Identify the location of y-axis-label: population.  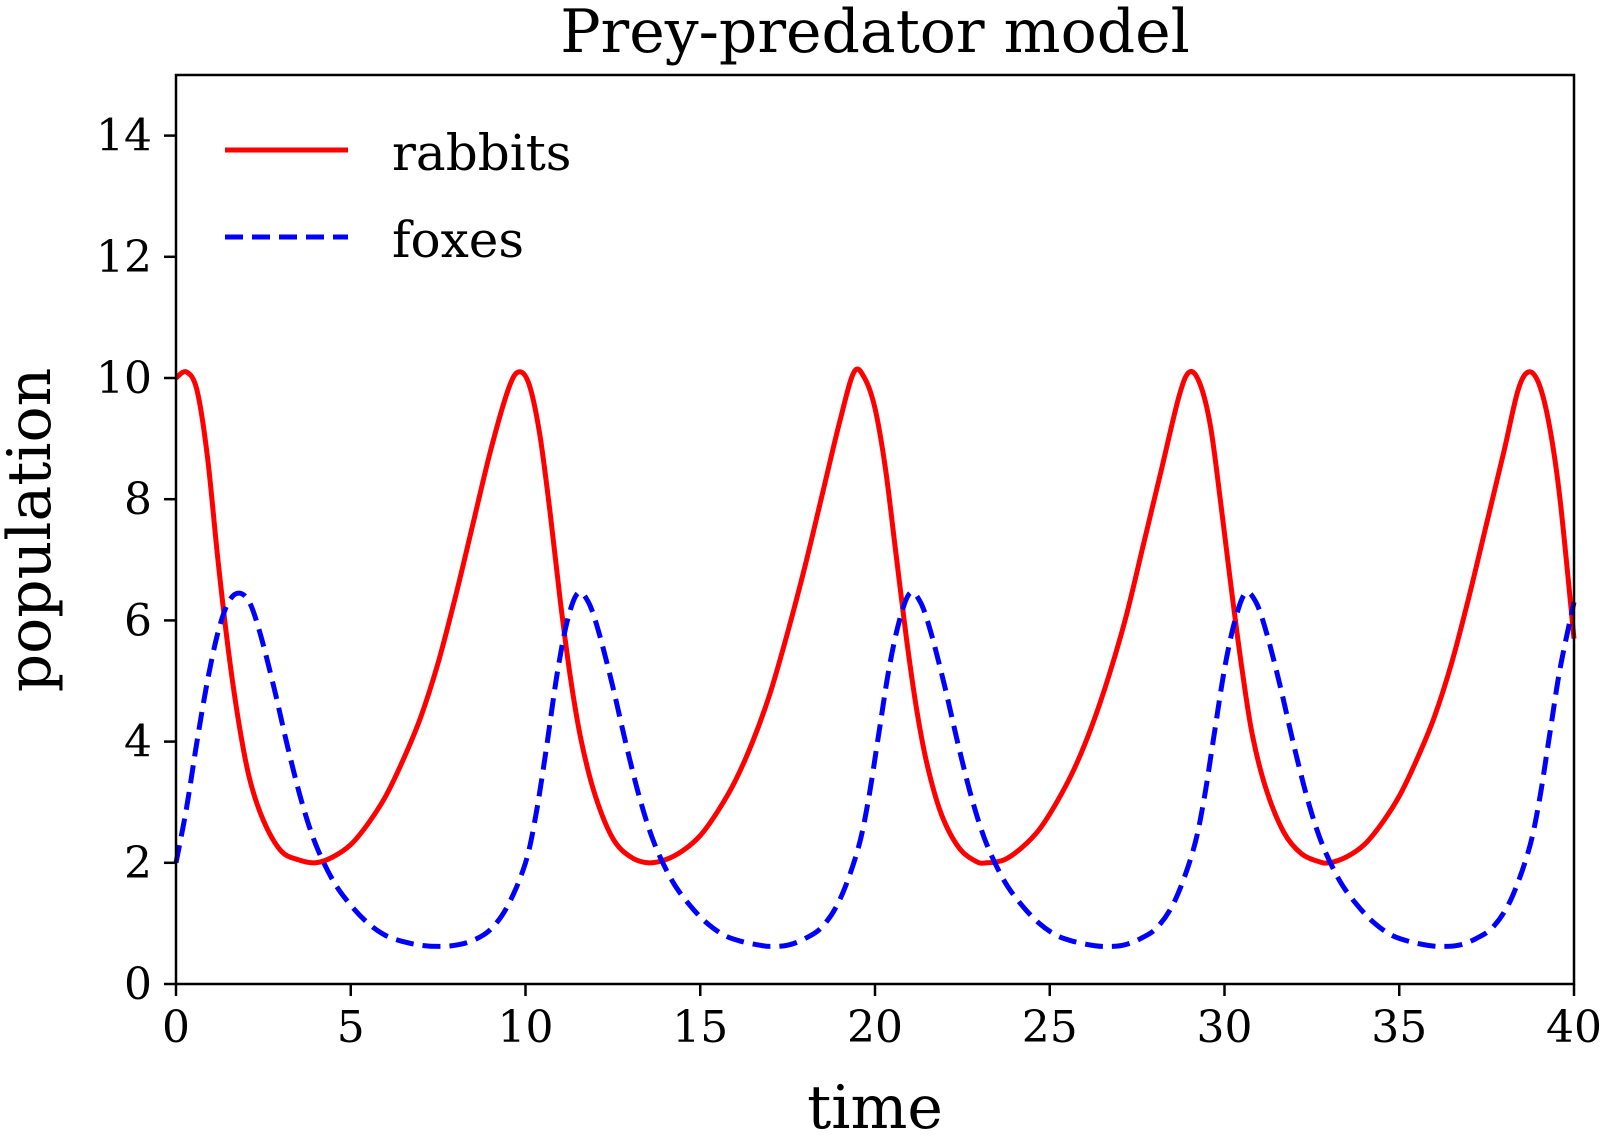
(32, 530).